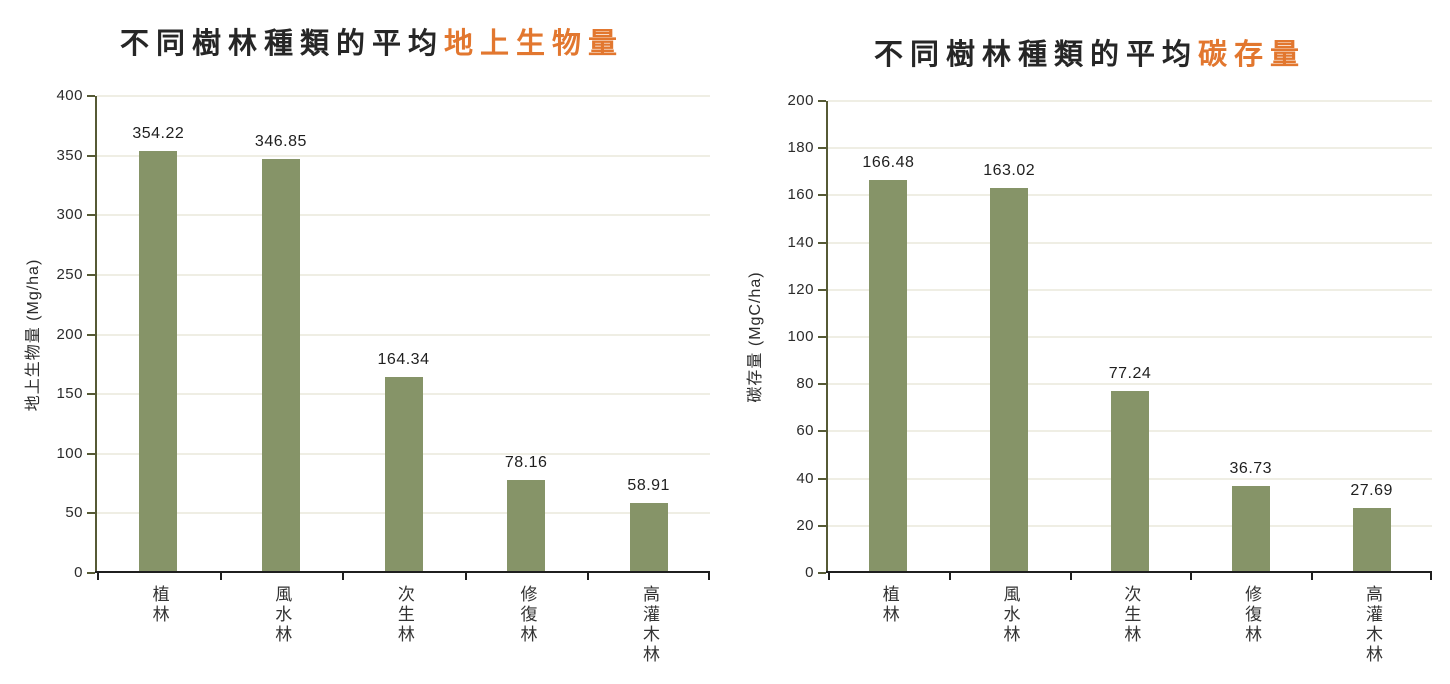 The width and height of the screenshot is (1450, 684). I want to click on y-tick-label: 60, so click(805, 431).